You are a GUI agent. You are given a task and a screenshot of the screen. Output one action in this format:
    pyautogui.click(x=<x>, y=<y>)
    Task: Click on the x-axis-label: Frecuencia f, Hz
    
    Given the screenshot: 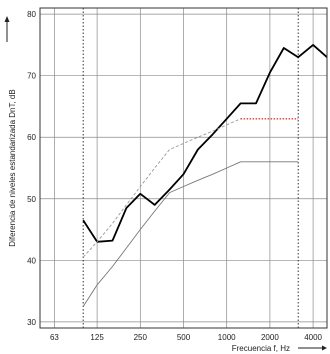 What is the action you would take?
    pyautogui.click(x=261, y=348)
    